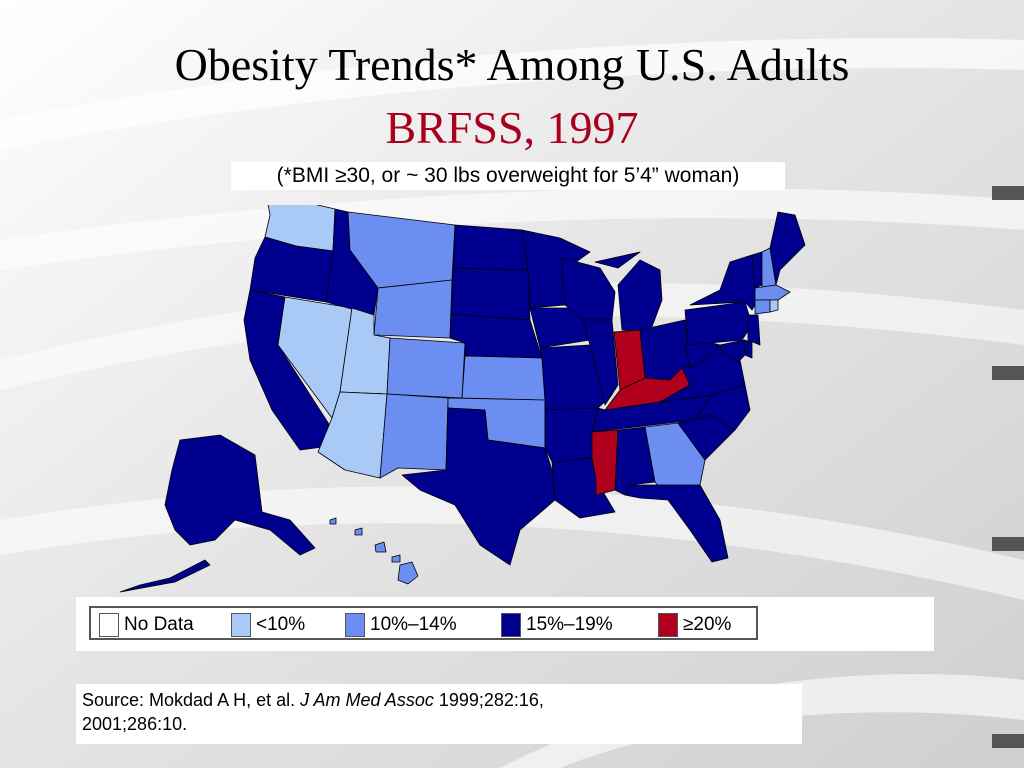 This screenshot has height=768, width=1024. What do you see at coordinates (191, 700) in the screenshot?
I see `source-prefix: Source: Mokdad A H, et al.` at bounding box center [191, 700].